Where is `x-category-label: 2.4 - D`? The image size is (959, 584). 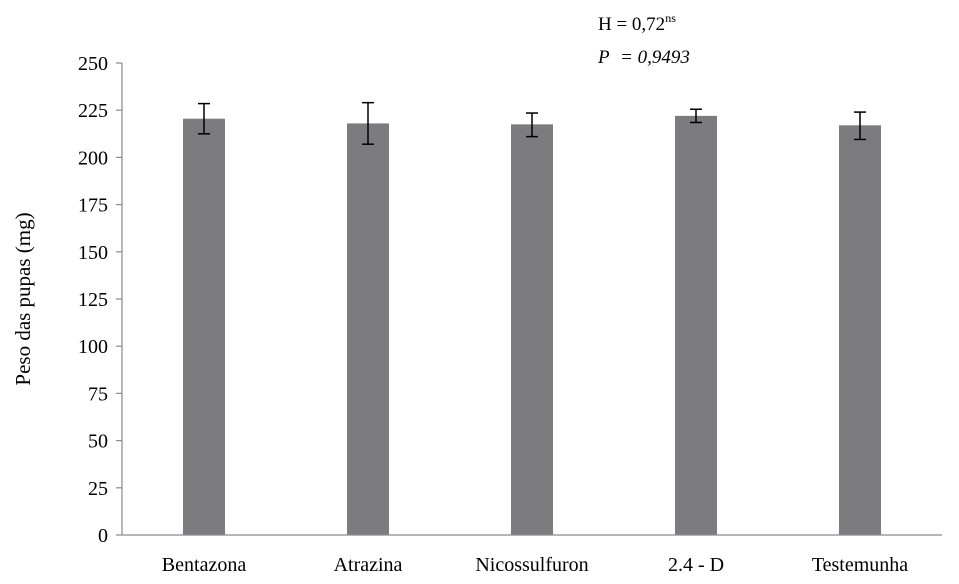
x-category-label: 2.4 - D is located at coordinates (696, 565).